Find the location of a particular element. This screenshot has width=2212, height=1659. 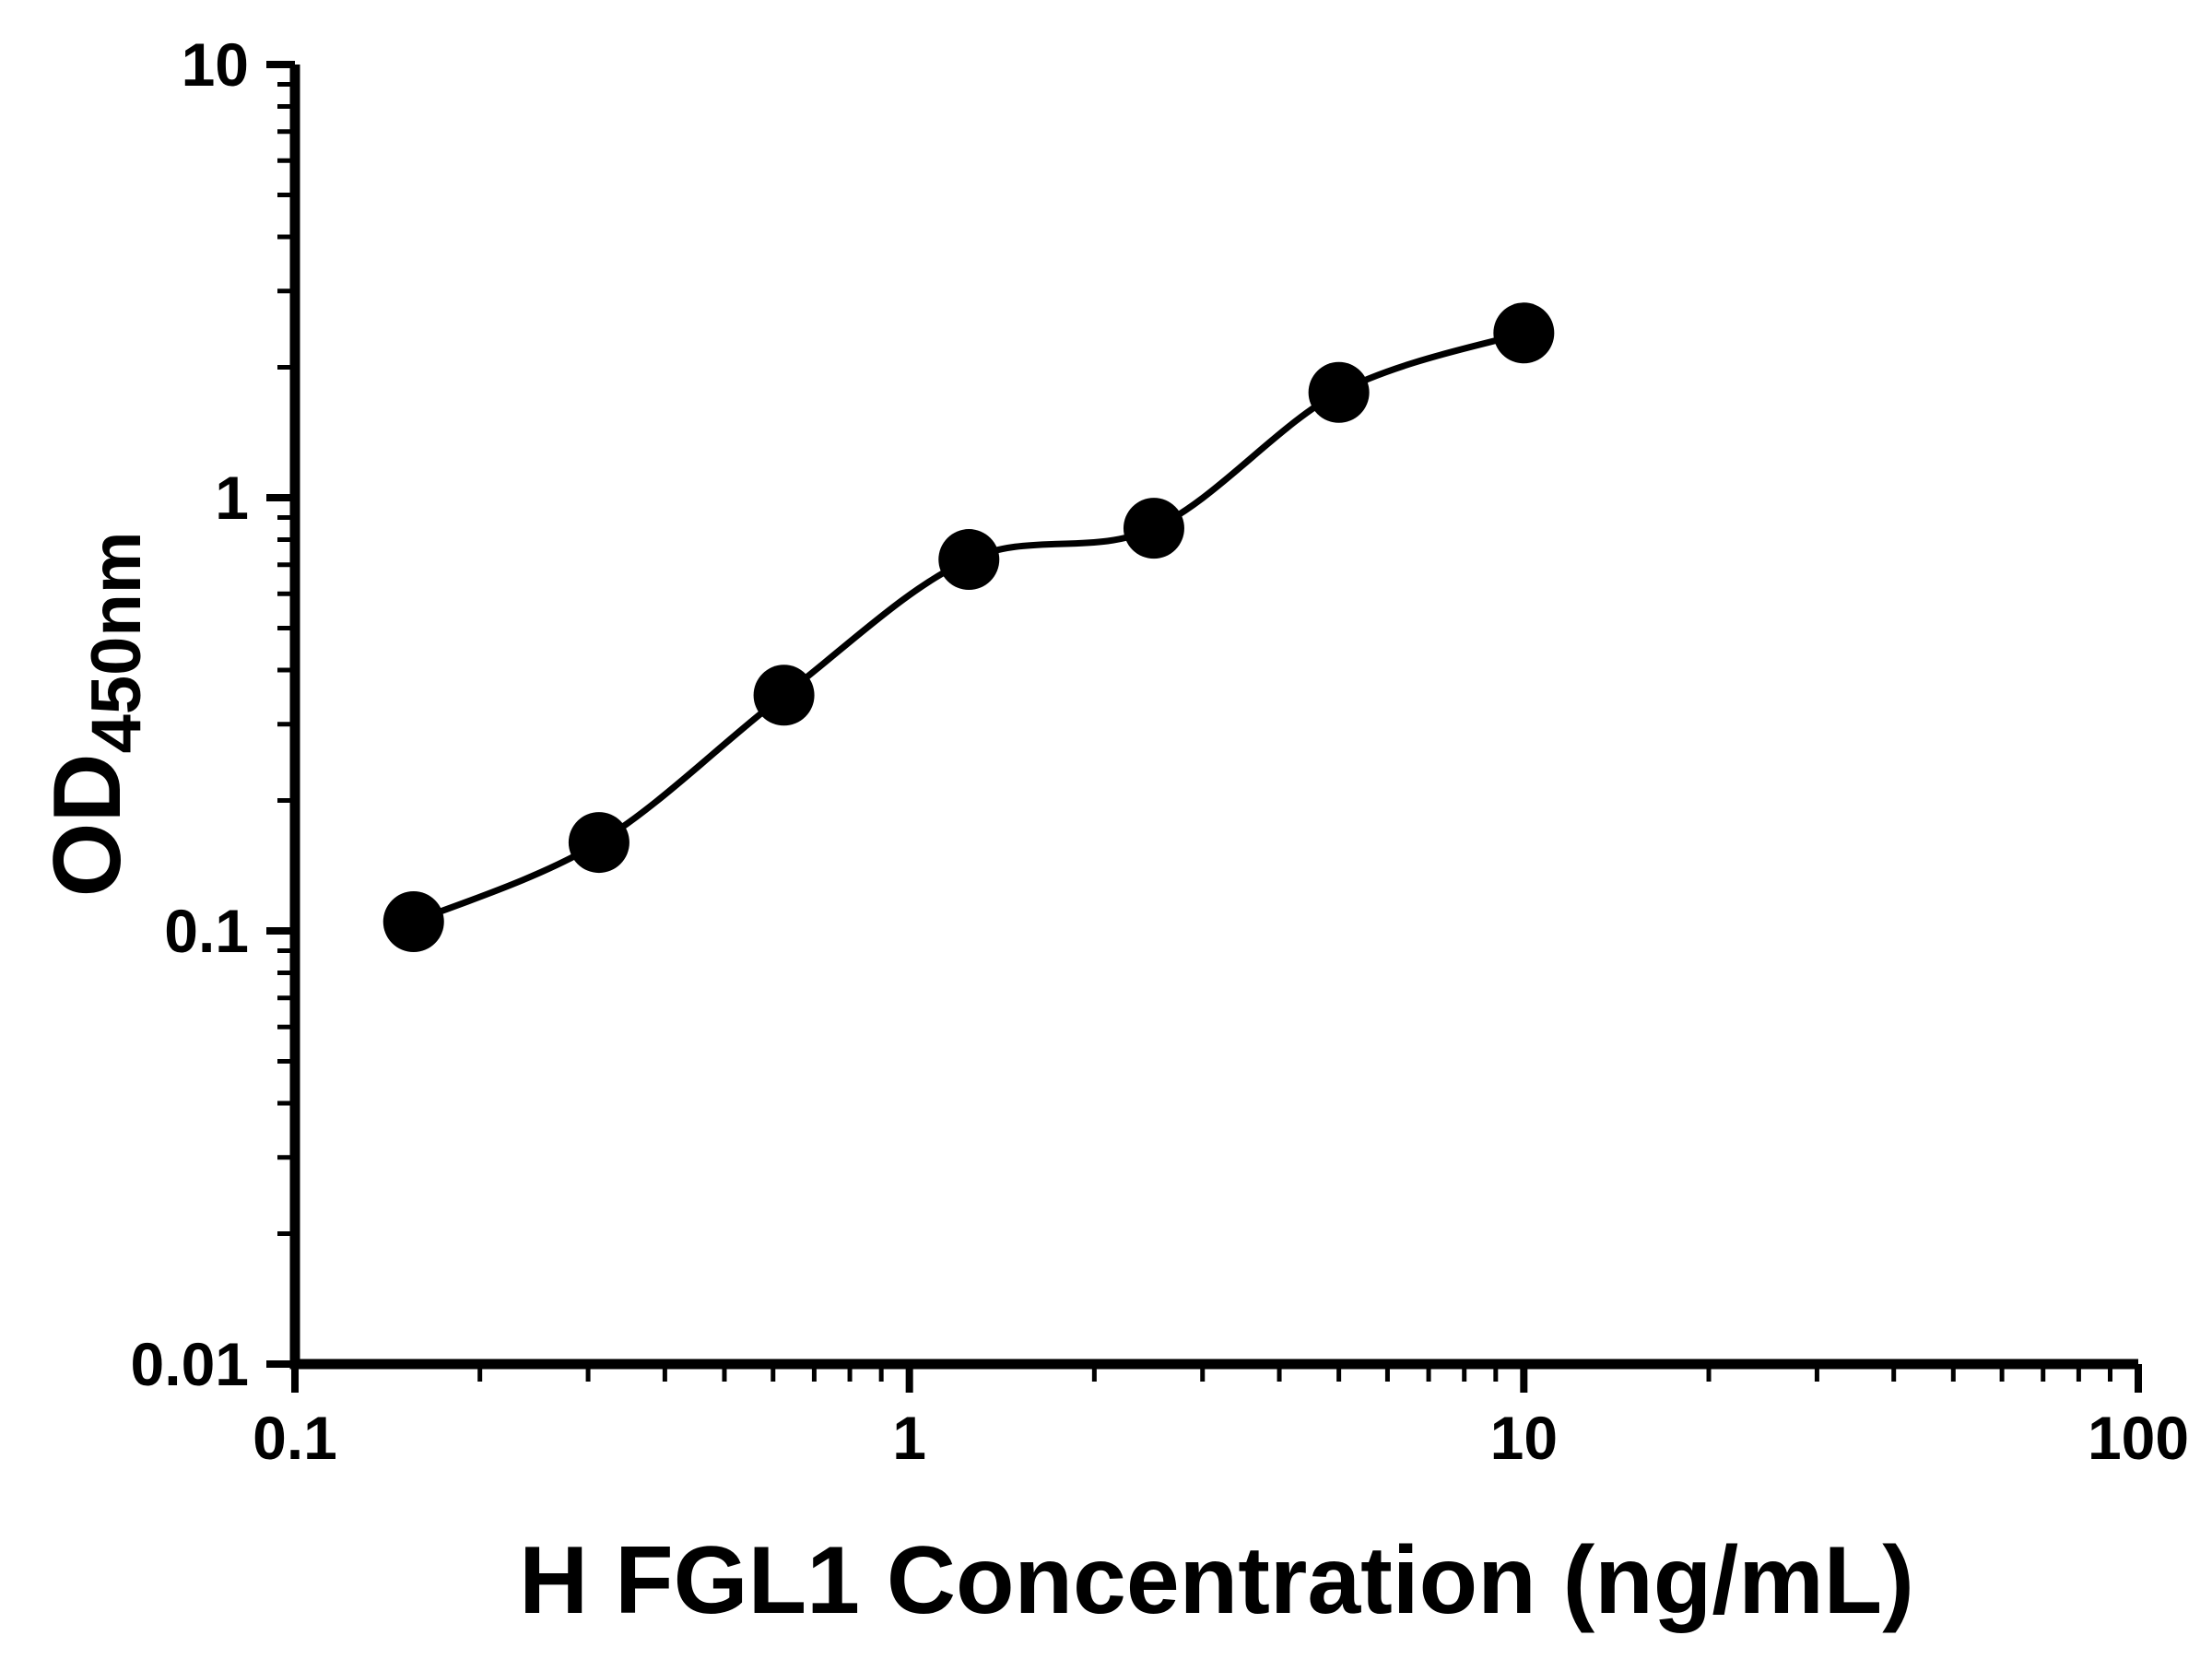

y-tick-label: 0.01 is located at coordinates (190, 1364).